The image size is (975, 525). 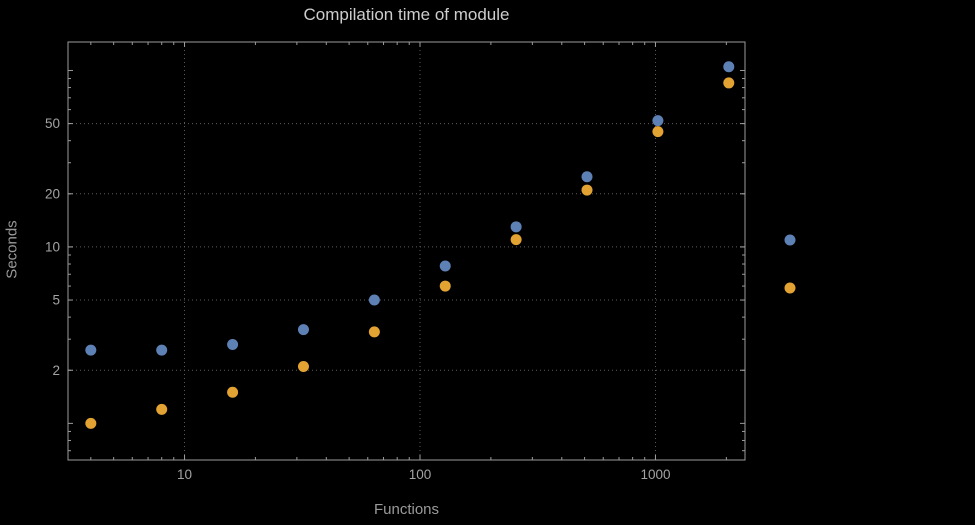 What do you see at coordinates (56, 300) in the screenshot?
I see `y-tick-label: 5` at bounding box center [56, 300].